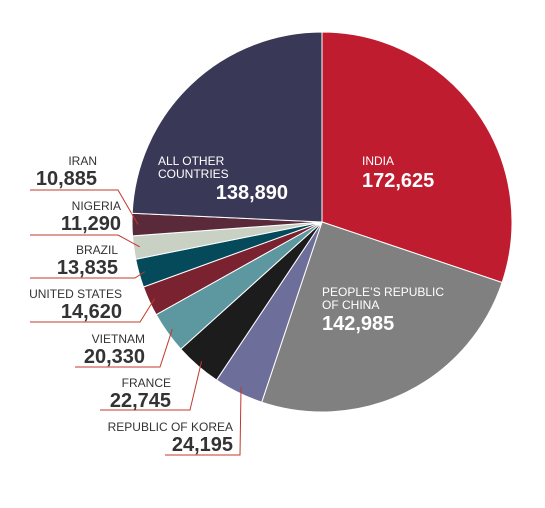 Image resolution: width=545 pixels, height=508 pixels. Describe the element at coordinates (378, 161) in the screenshot. I see `category-label: INDIA` at that location.